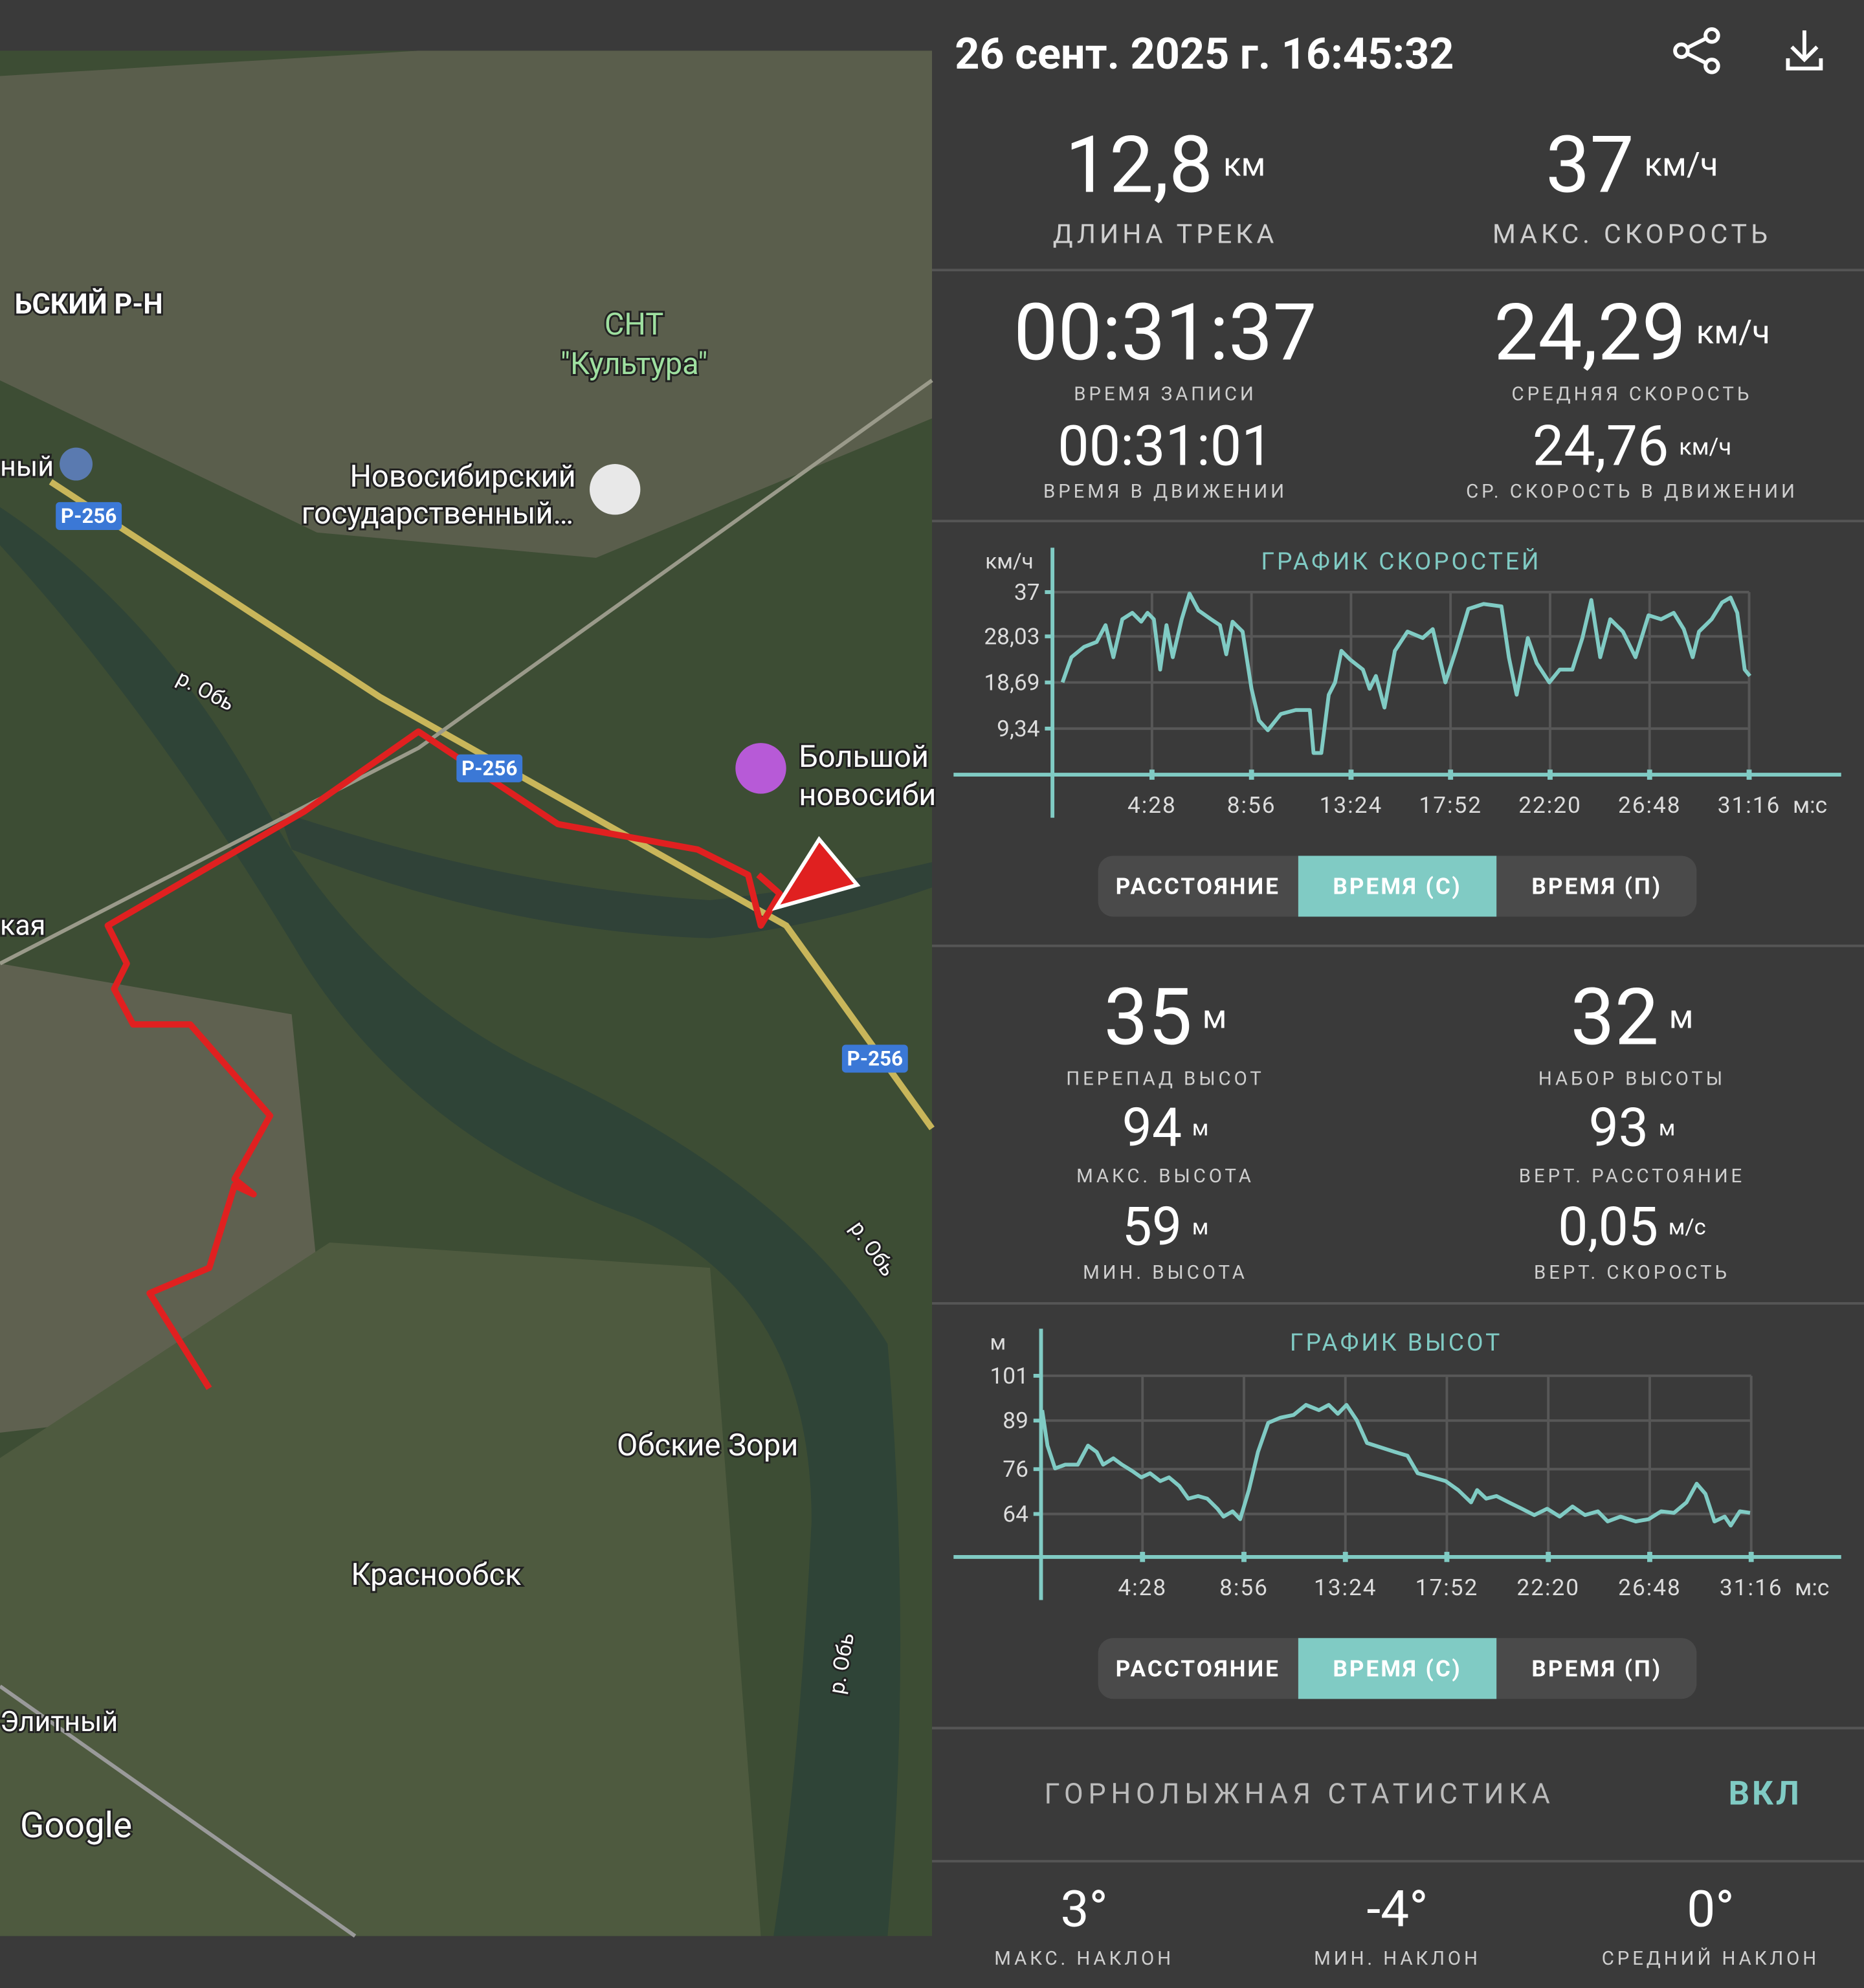 Image resolution: width=1864 pixels, height=1988 pixels. I want to click on stat-value: 00:31:01, so click(1165, 446).